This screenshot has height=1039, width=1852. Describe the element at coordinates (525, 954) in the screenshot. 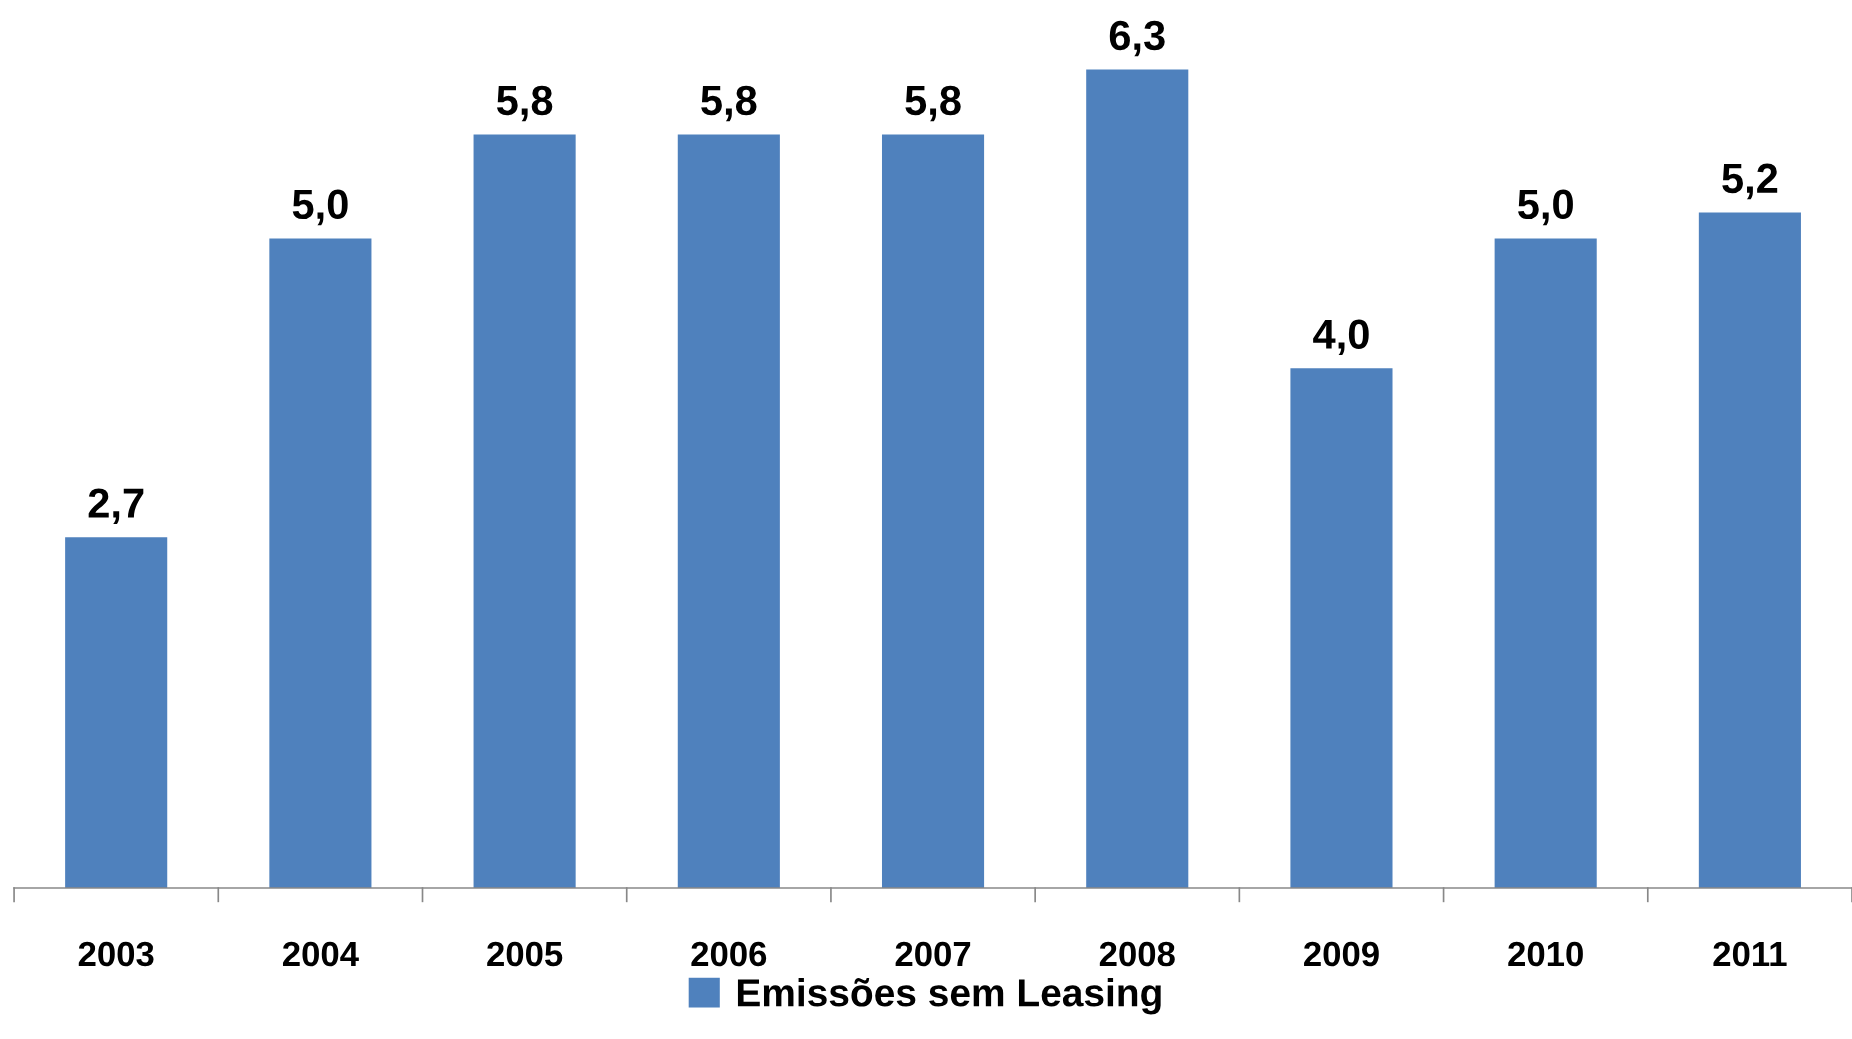

I see `x-tick-label: 2005` at that location.